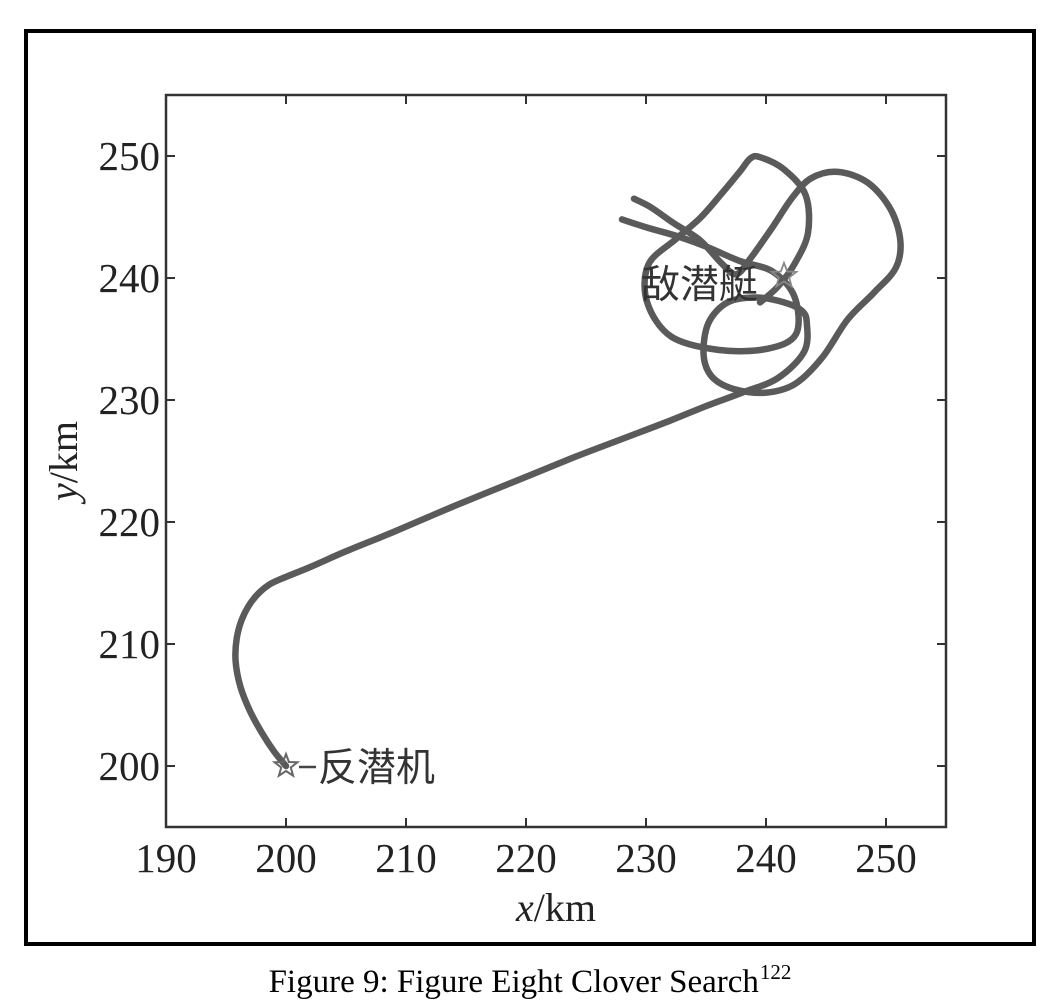  Describe the element at coordinates (406, 858) in the screenshot. I see `x-tick-label: 210` at that location.